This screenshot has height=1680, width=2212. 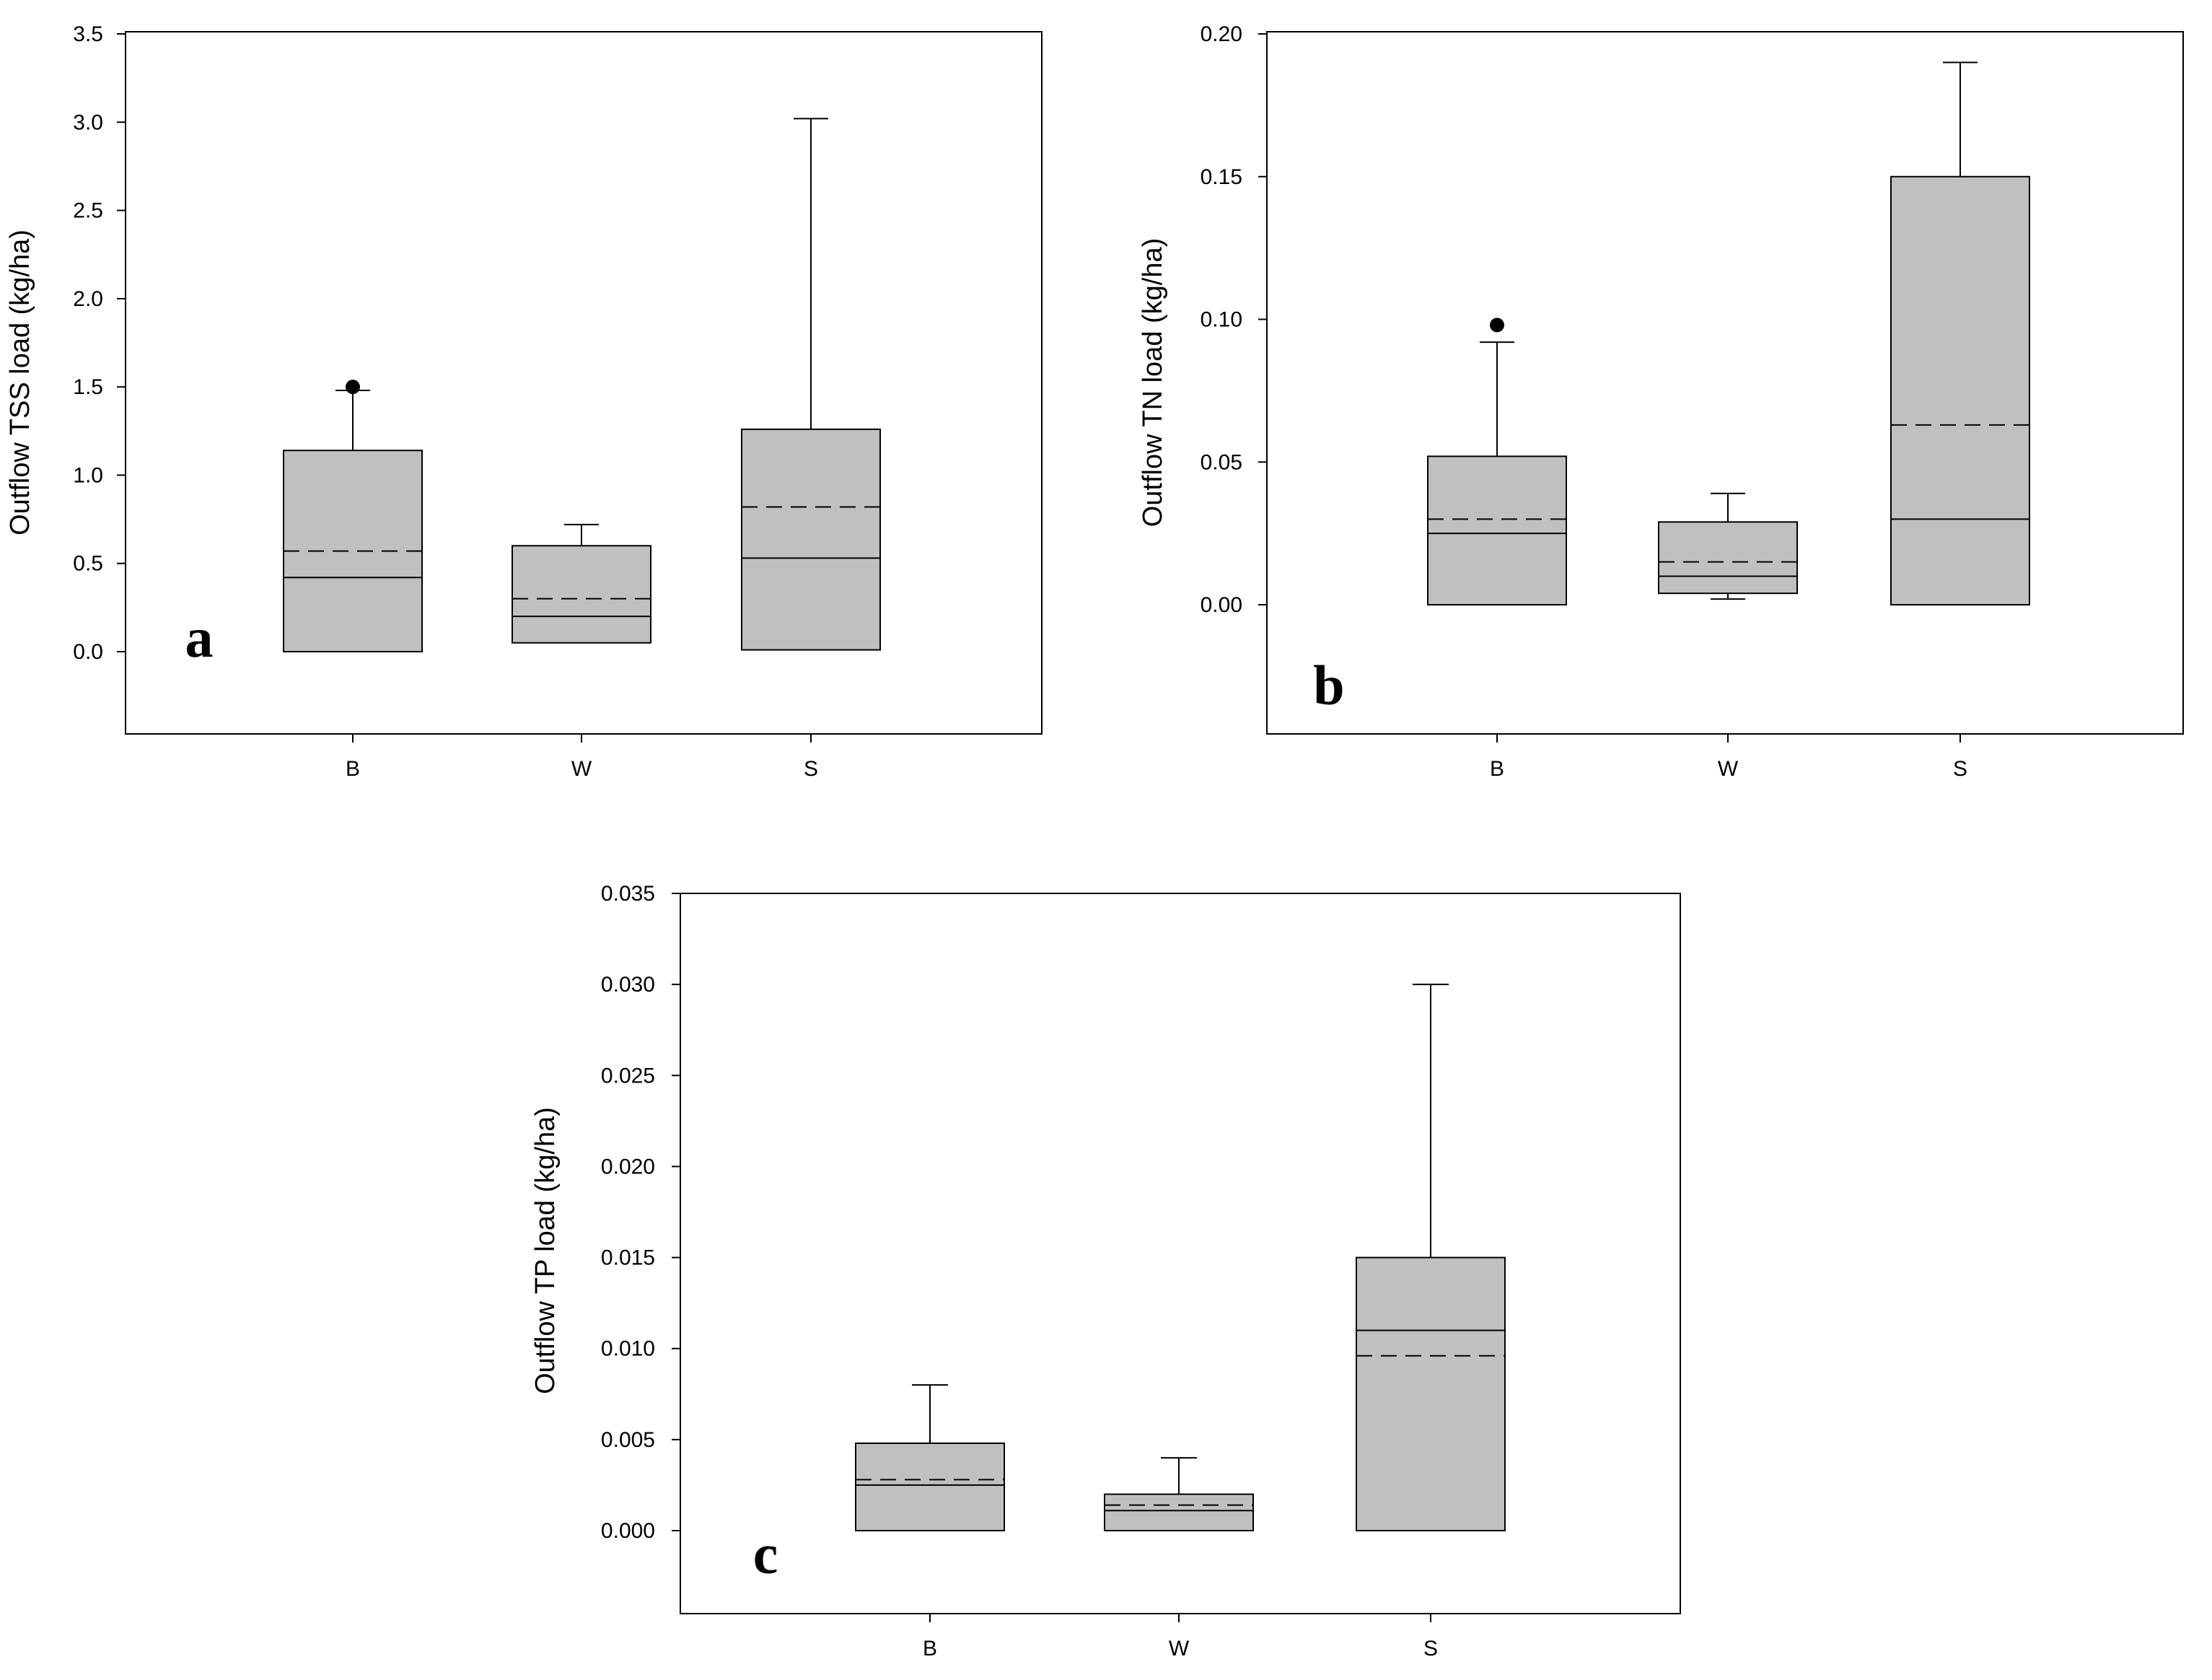 What do you see at coordinates (199, 637) in the screenshot?
I see `panel-letter: a` at bounding box center [199, 637].